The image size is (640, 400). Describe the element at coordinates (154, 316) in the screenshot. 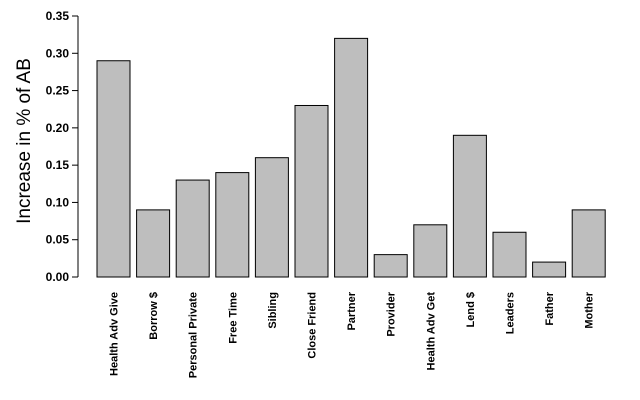

I see `x-tick-label: Borrow $` at that location.